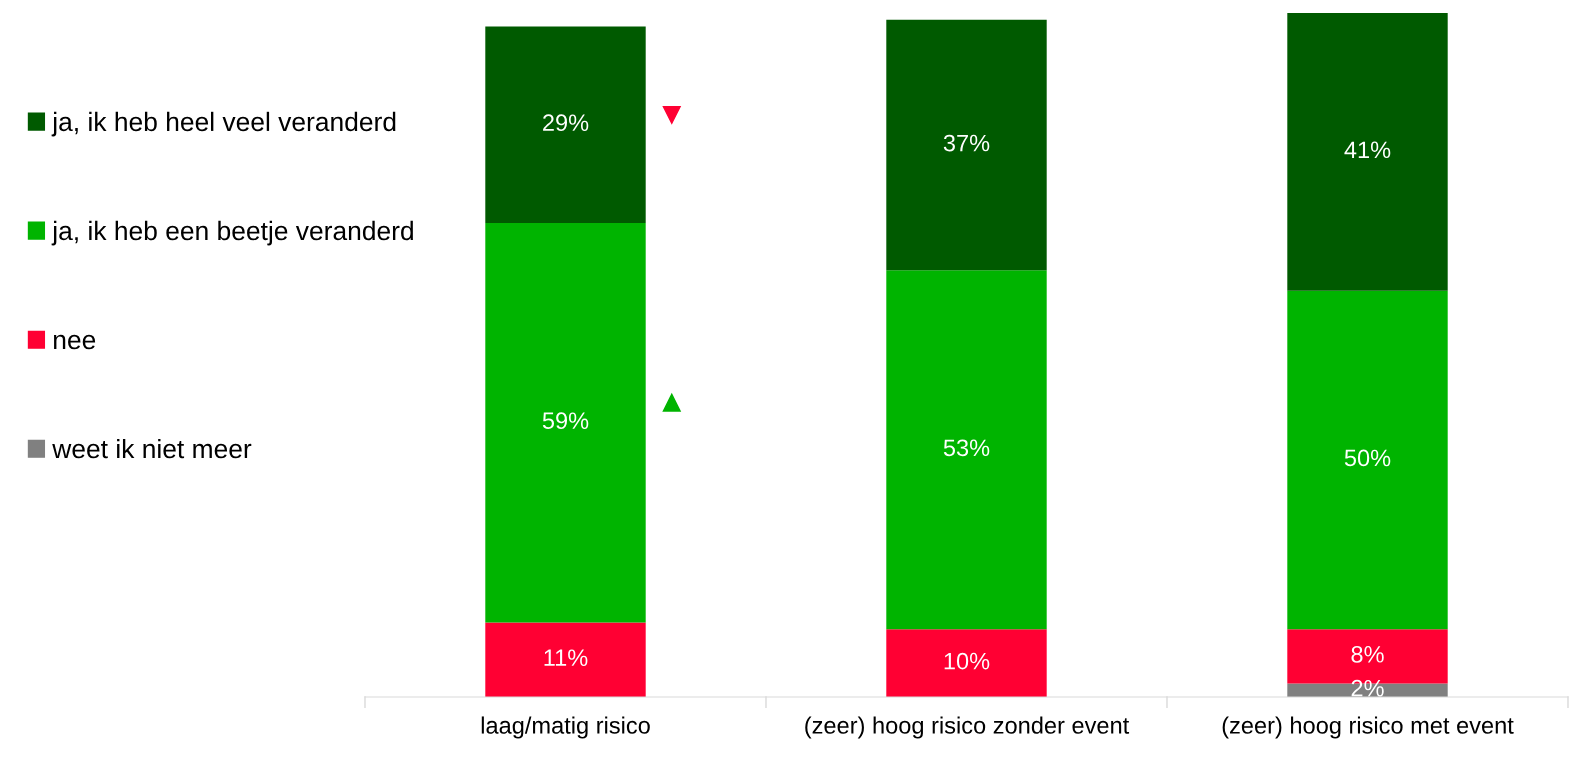 The image size is (1586, 757). I want to click on data-label: 2%, so click(1367, 688).